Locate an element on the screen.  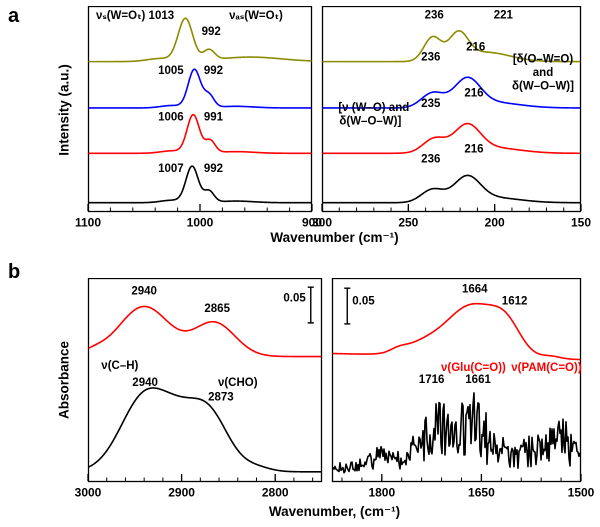
panel-a-x-axis-label: Wavenumber (cm⁻¹) is located at coordinates (334, 237).